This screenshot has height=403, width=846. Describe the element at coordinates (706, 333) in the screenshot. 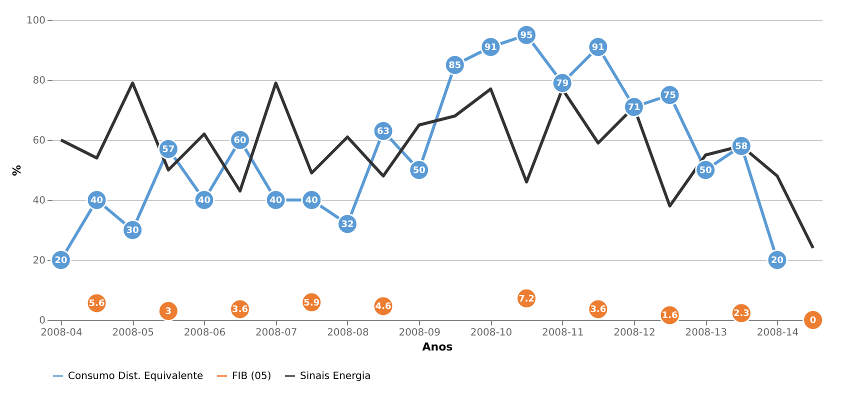

I see `x-tick-label: 2008-13` at that location.